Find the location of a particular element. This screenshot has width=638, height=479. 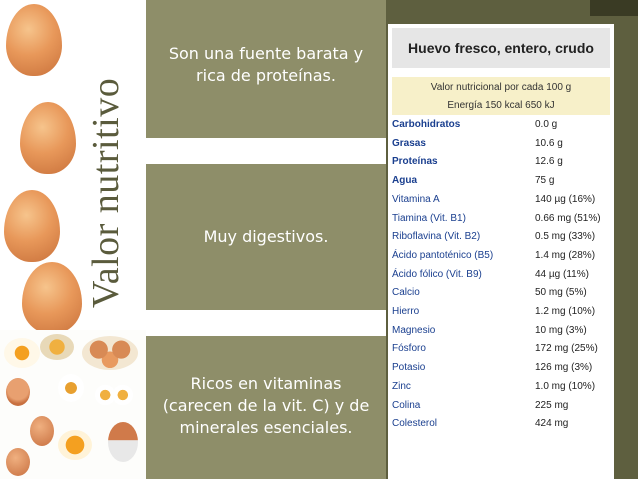

nutrient-name: Hierro is located at coordinates (406, 311).